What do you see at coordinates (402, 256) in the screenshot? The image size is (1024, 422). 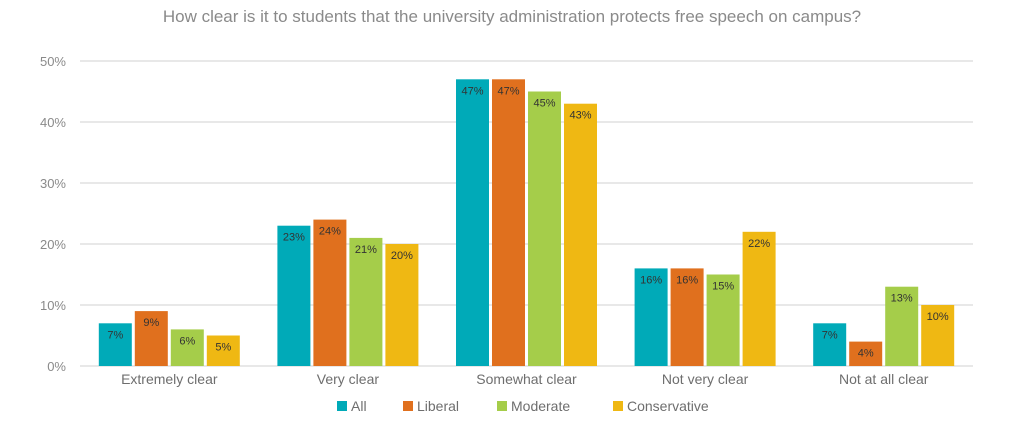 I see `data-label: 20%` at bounding box center [402, 256].